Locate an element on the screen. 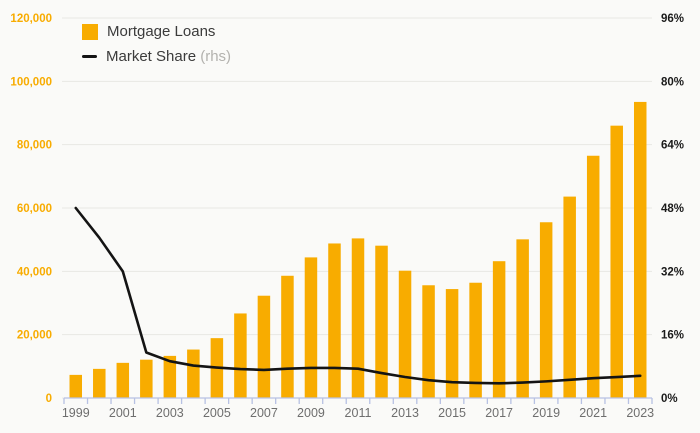 The height and width of the screenshot is (433, 700). left-axis-tick-label: 80,000 is located at coordinates (34, 146).